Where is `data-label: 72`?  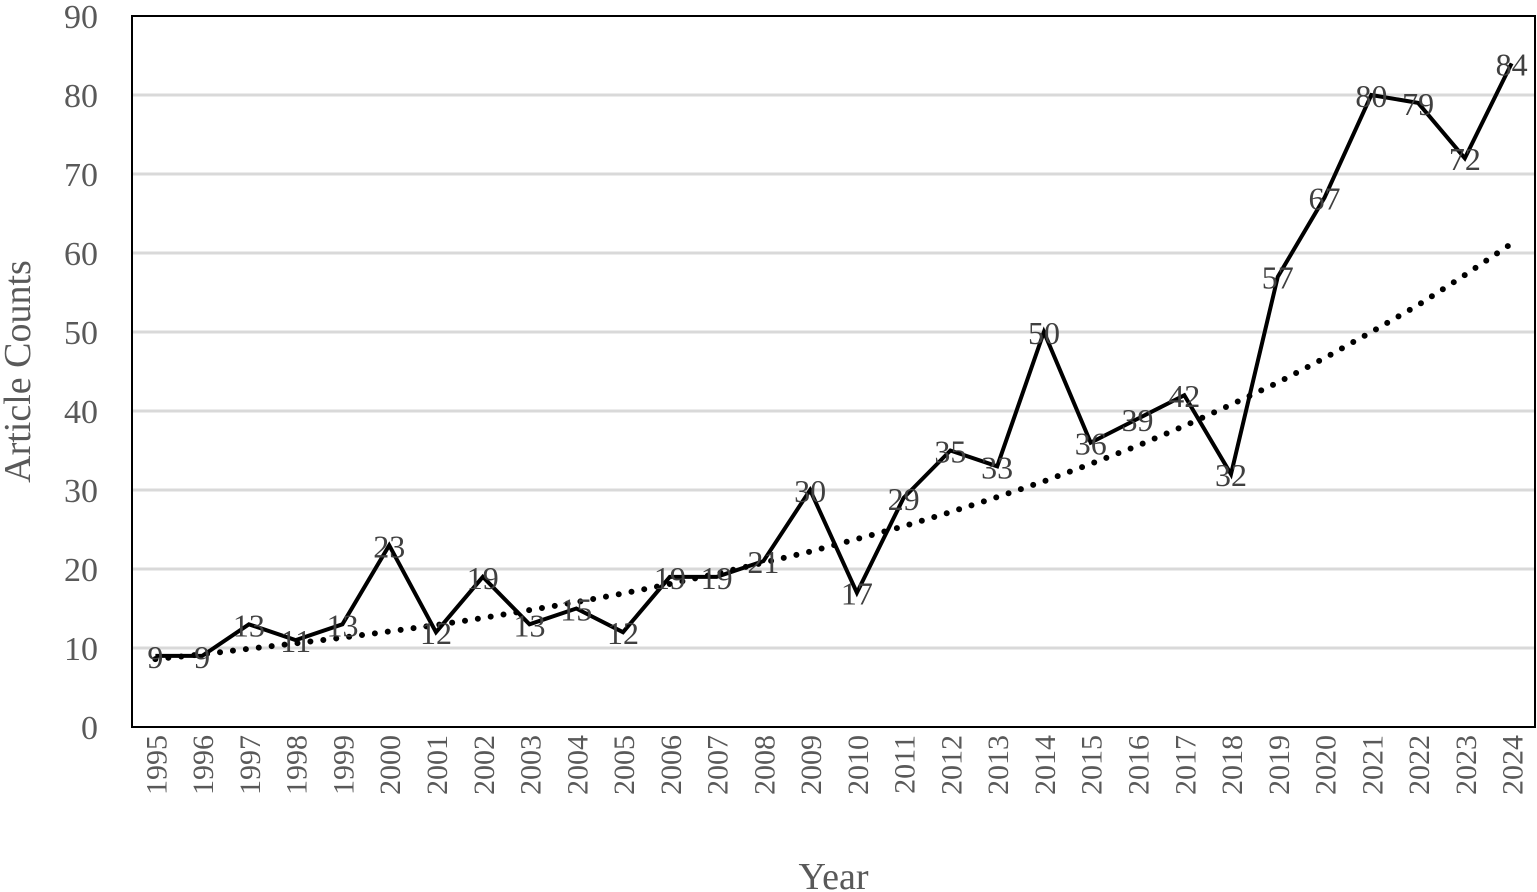 data-label: 72 is located at coordinates (1465, 159).